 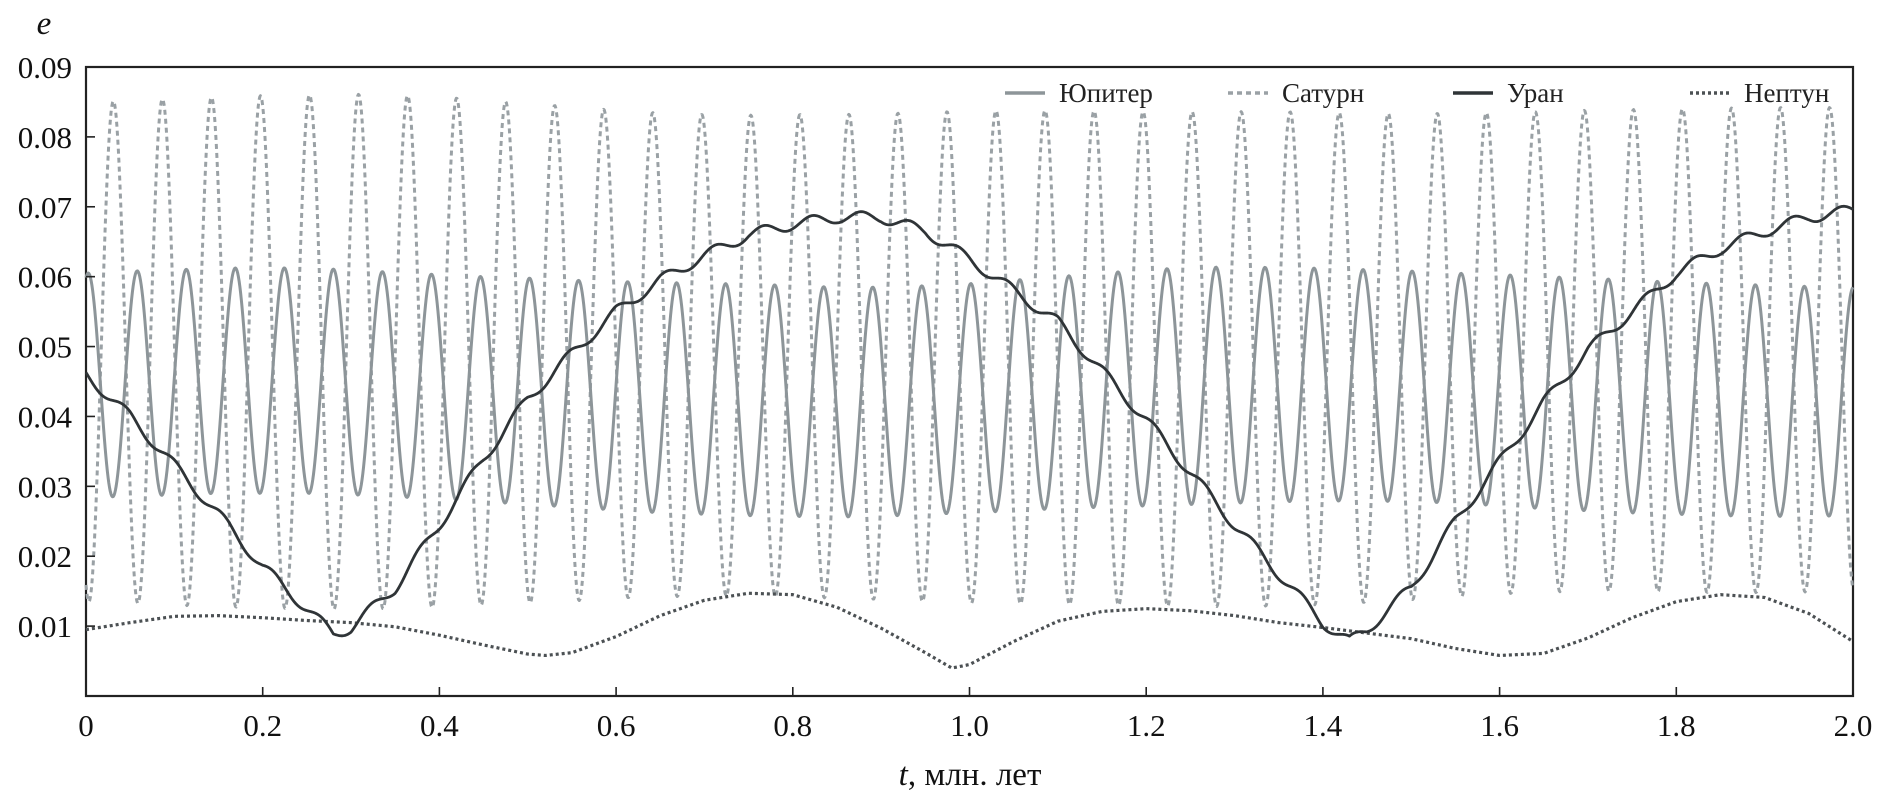 I want to click on y-tick-label: 0.09, so click(x=45, y=67).